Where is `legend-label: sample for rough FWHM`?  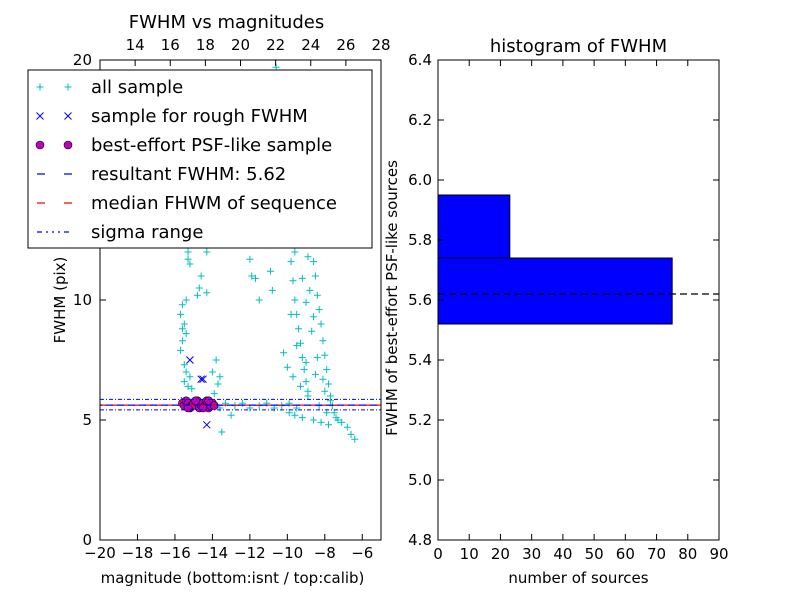
legend-label: sample for rough FWHM is located at coordinates (199, 116).